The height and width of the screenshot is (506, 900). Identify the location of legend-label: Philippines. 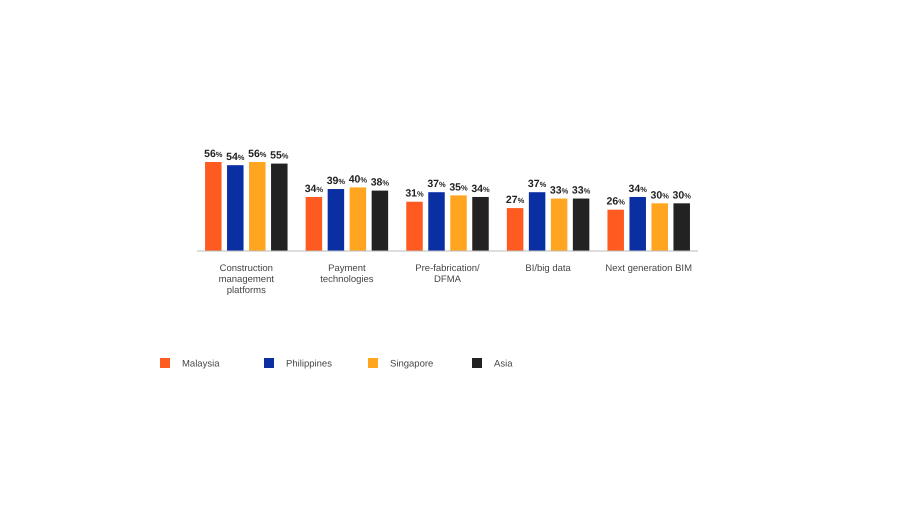
(309, 364).